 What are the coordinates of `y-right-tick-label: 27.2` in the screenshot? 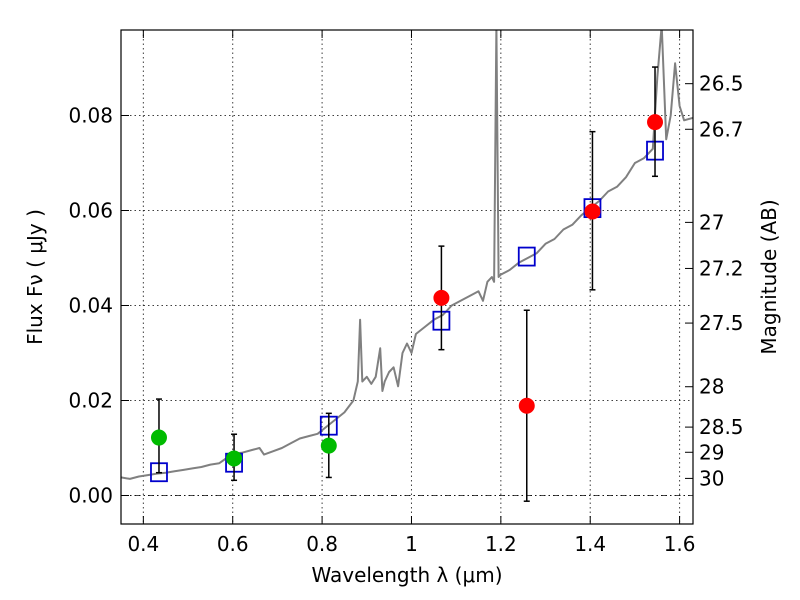 It's located at (721, 268).